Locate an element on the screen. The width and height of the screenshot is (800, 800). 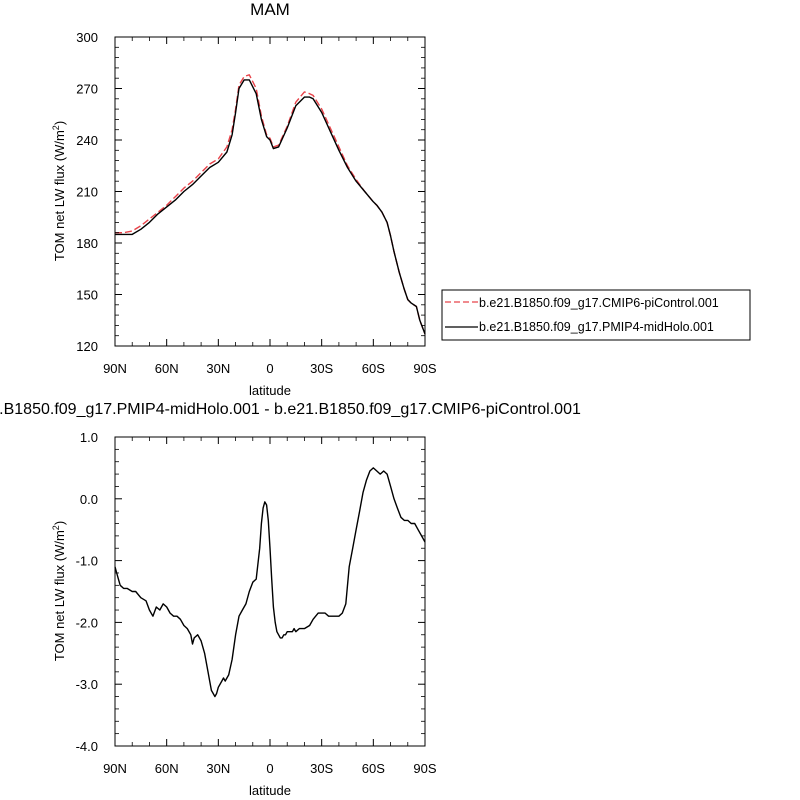
bot-y-tick-label: -2.0 is located at coordinates (87, 622).